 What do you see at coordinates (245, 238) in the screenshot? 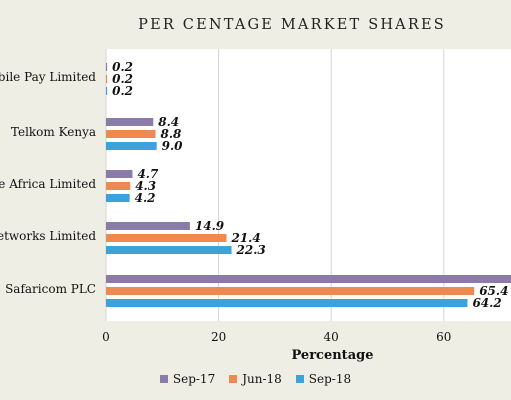
I see `data-label: 21.4` at bounding box center [245, 238].